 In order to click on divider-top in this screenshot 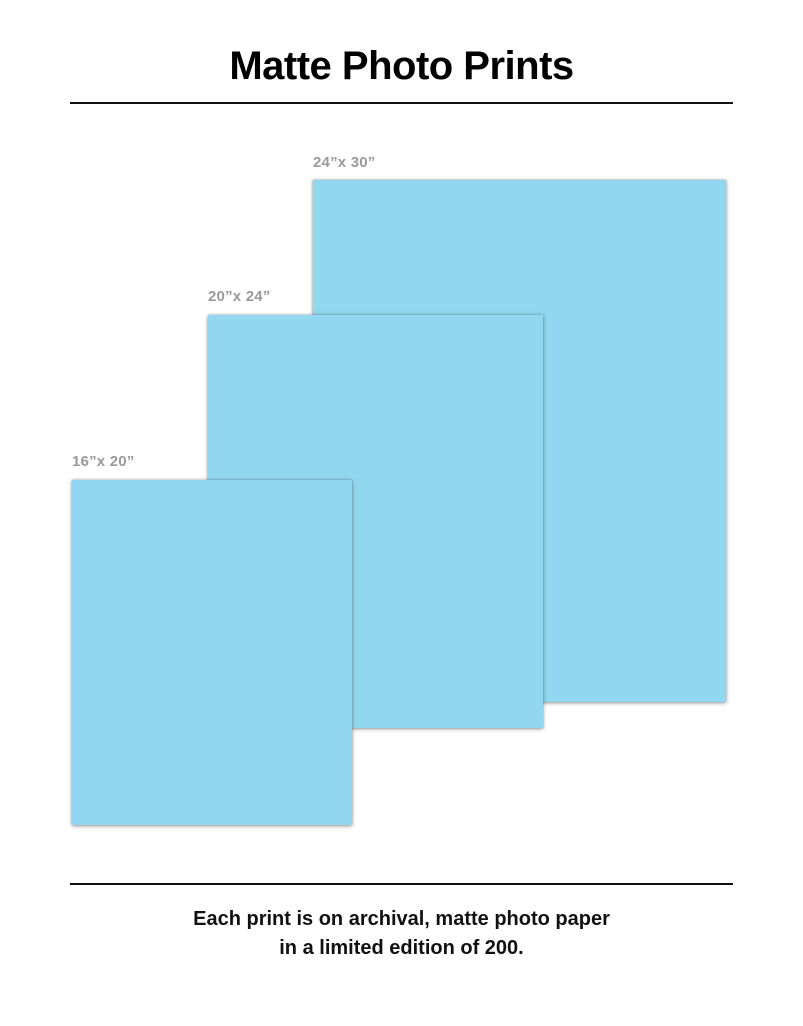, I will do `click(401, 103)`.